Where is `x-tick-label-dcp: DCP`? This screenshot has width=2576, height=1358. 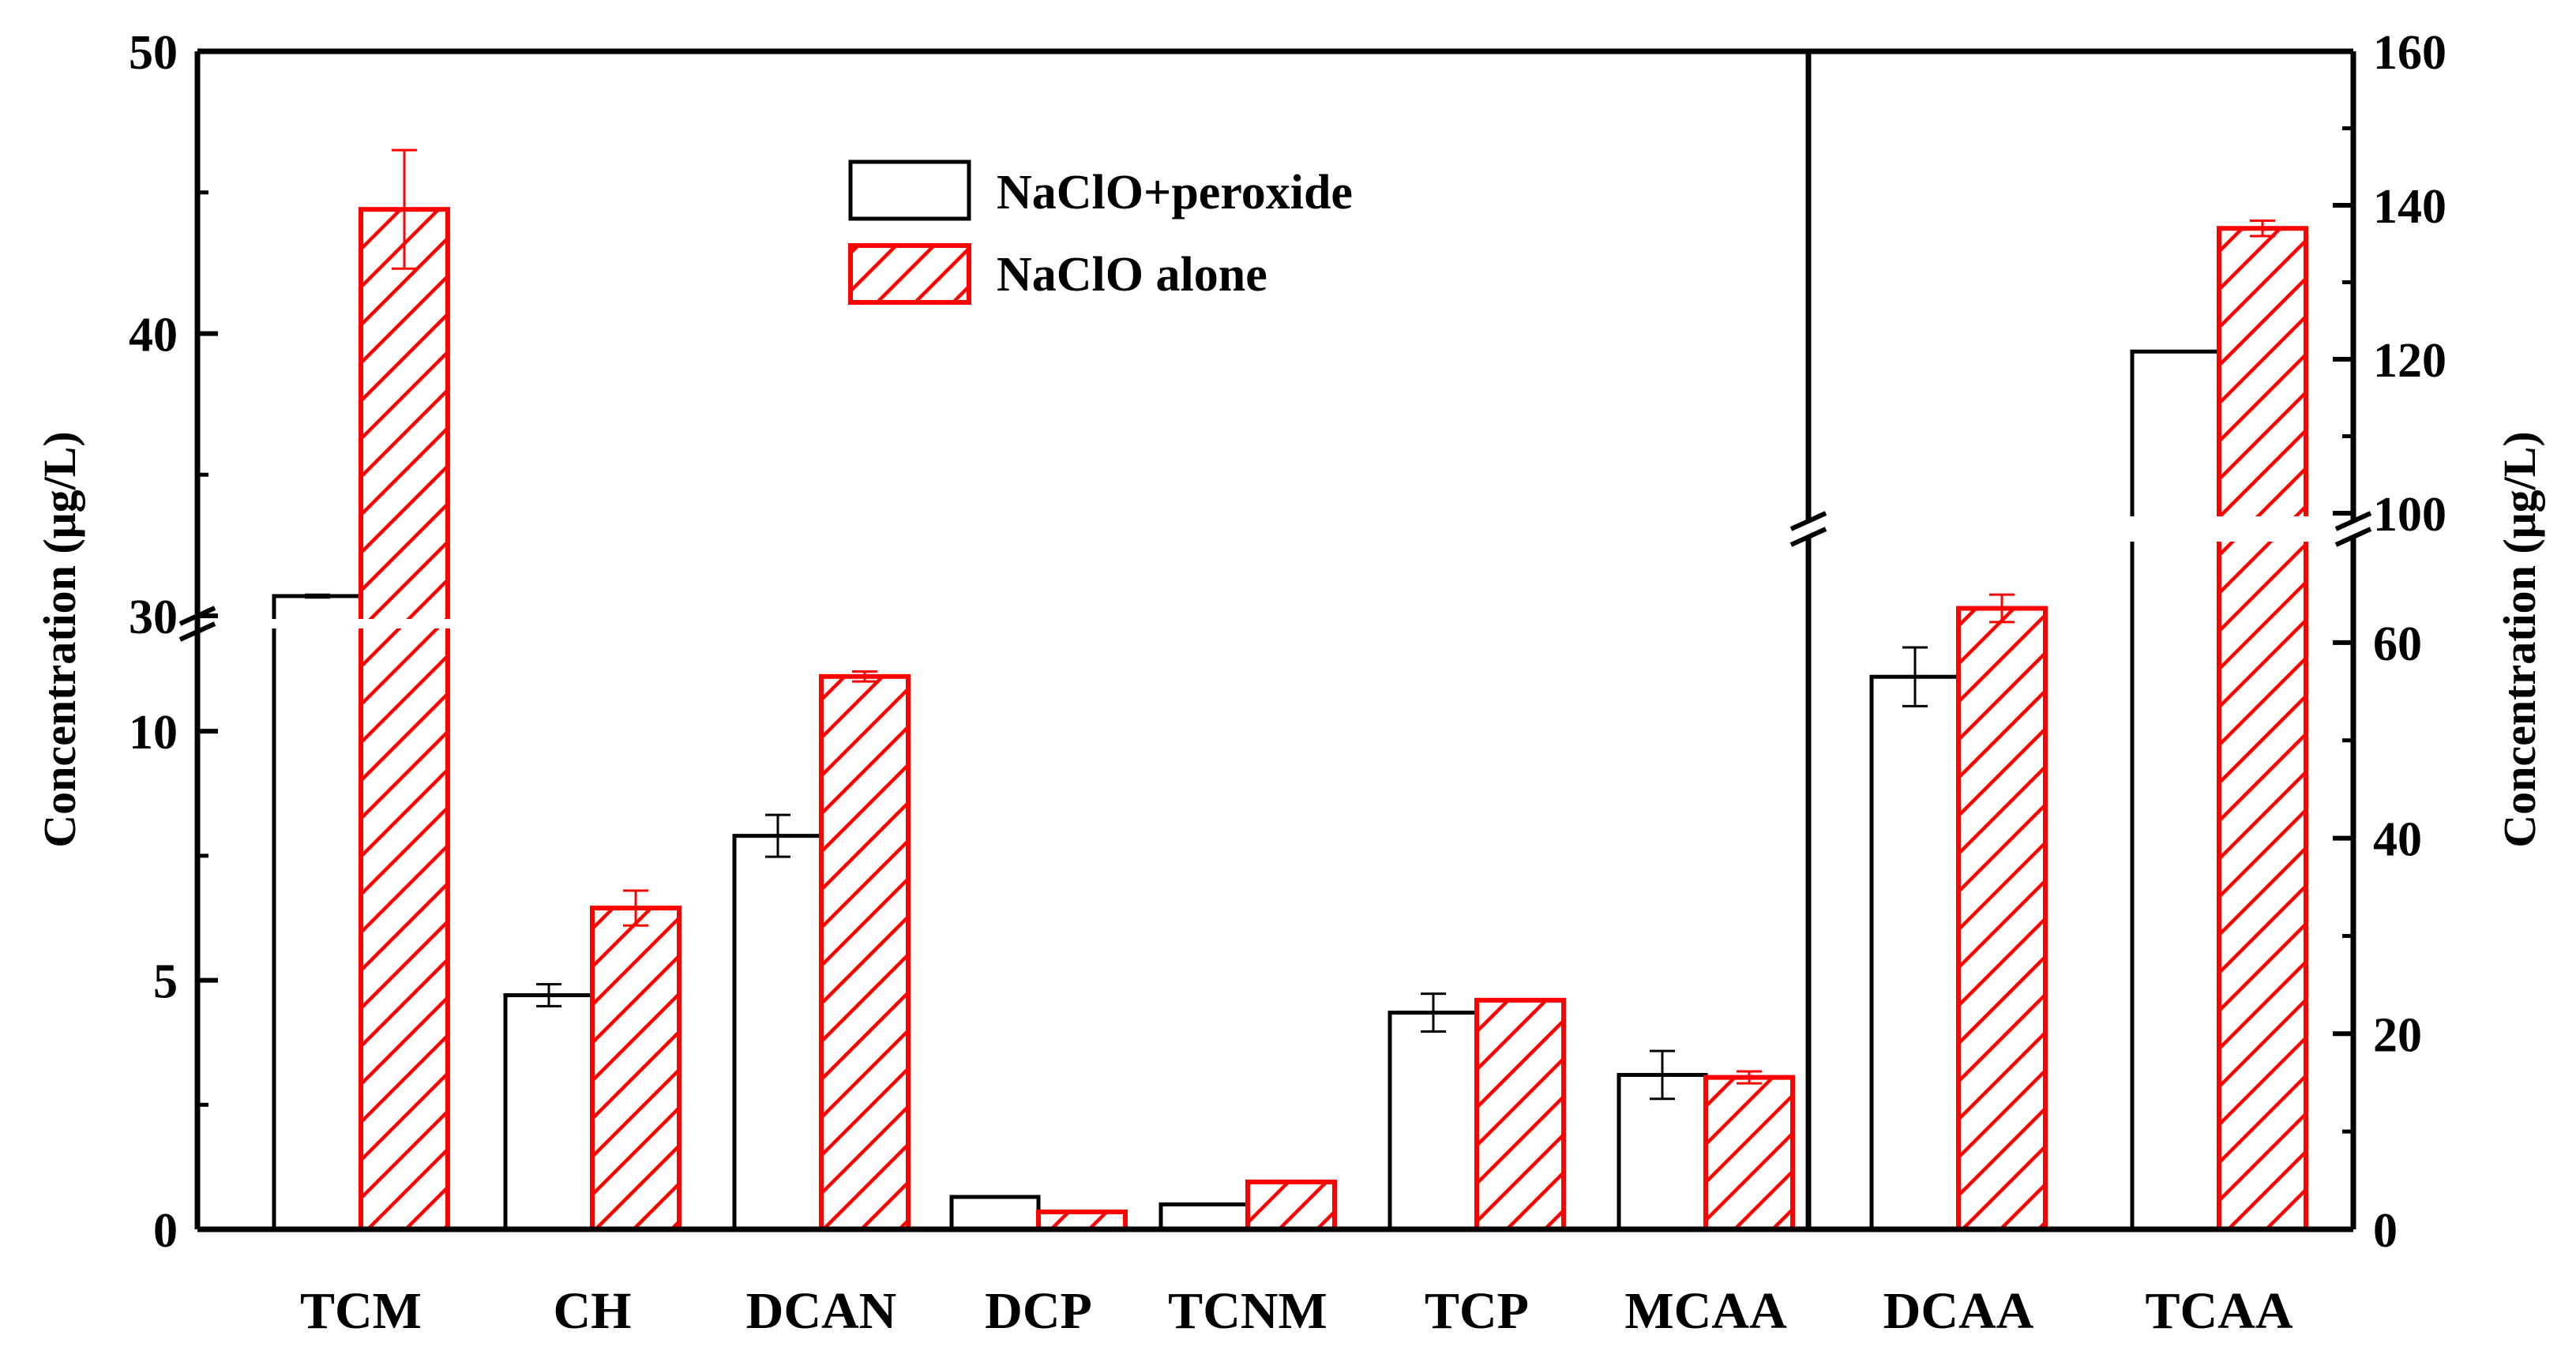 x-tick-label-dcp: DCP is located at coordinates (1038, 1311).